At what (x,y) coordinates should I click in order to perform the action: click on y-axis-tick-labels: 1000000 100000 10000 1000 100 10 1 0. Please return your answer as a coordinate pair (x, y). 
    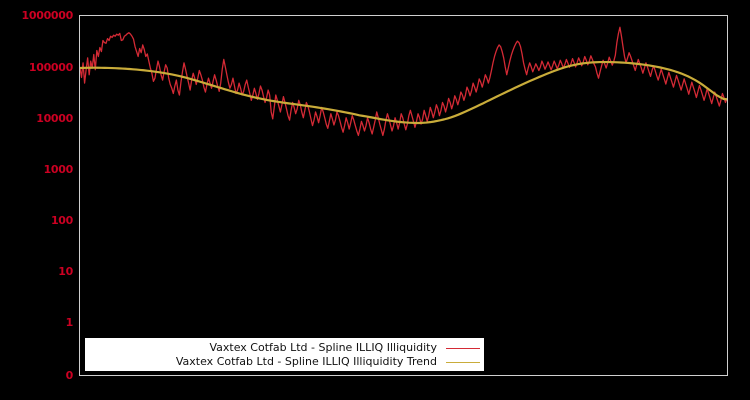
    Looking at the image, I should click on (37, 200).